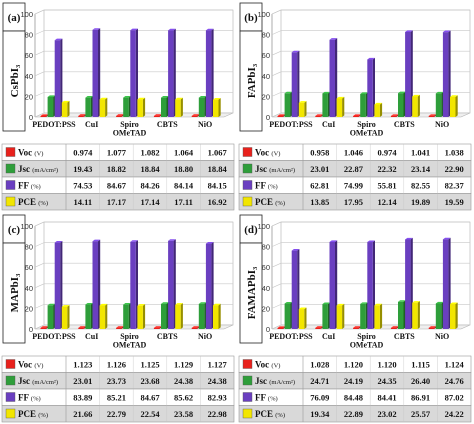 Image resolution: width=474 pixels, height=424 pixels. What do you see at coordinates (353, 381) in the screenshot?
I see `table-cell: 24.19` at bounding box center [353, 381].